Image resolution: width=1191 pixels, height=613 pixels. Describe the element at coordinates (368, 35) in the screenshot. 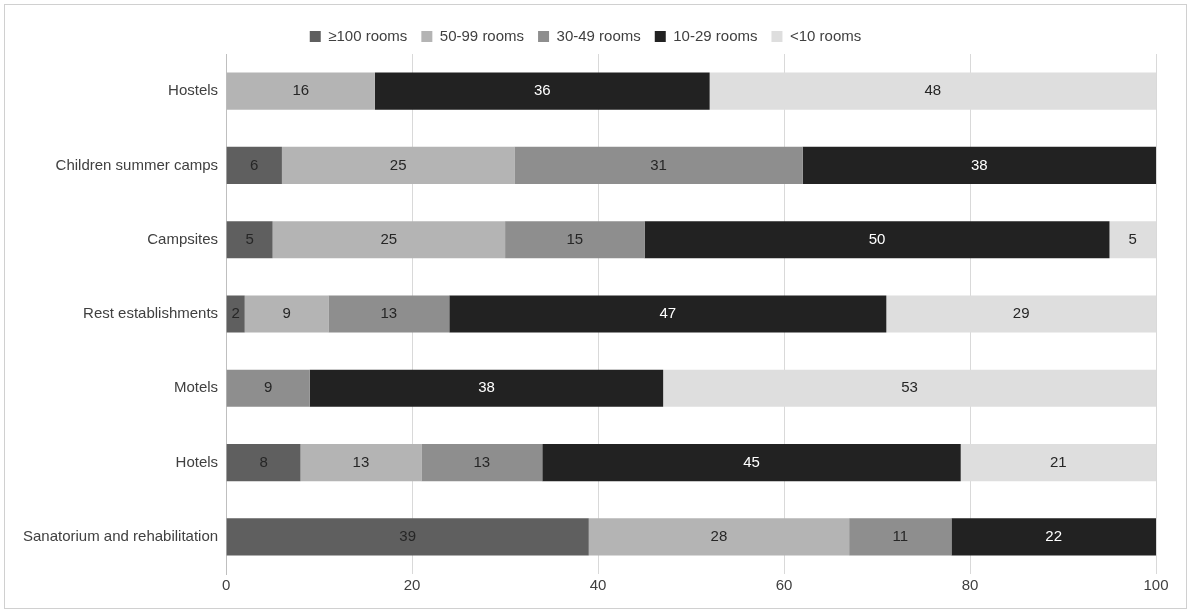

I see `legend-label: ≥100 rooms` at that location.